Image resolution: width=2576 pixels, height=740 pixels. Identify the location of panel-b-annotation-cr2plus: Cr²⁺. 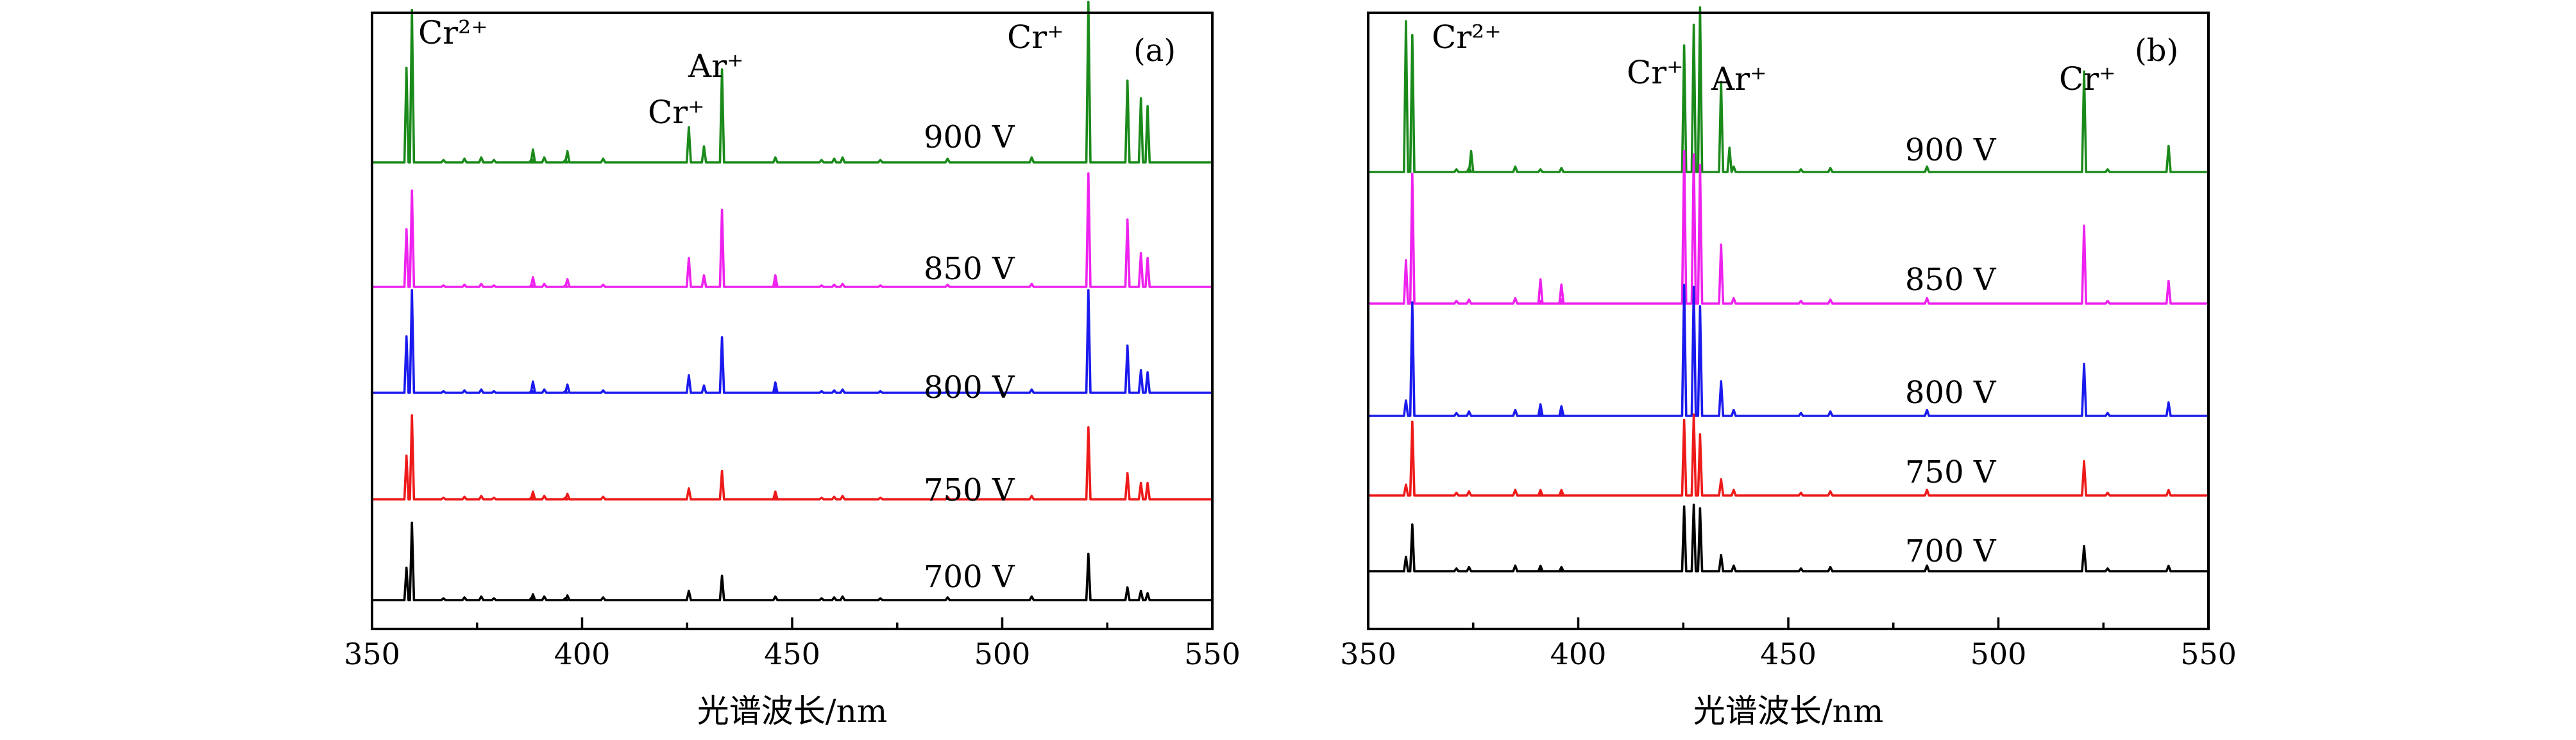
(1467, 37).